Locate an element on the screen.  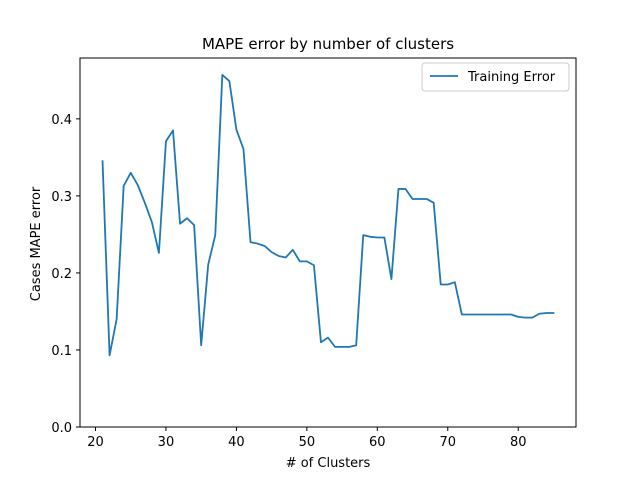
x-tick-label: 70 is located at coordinates (447, 442).